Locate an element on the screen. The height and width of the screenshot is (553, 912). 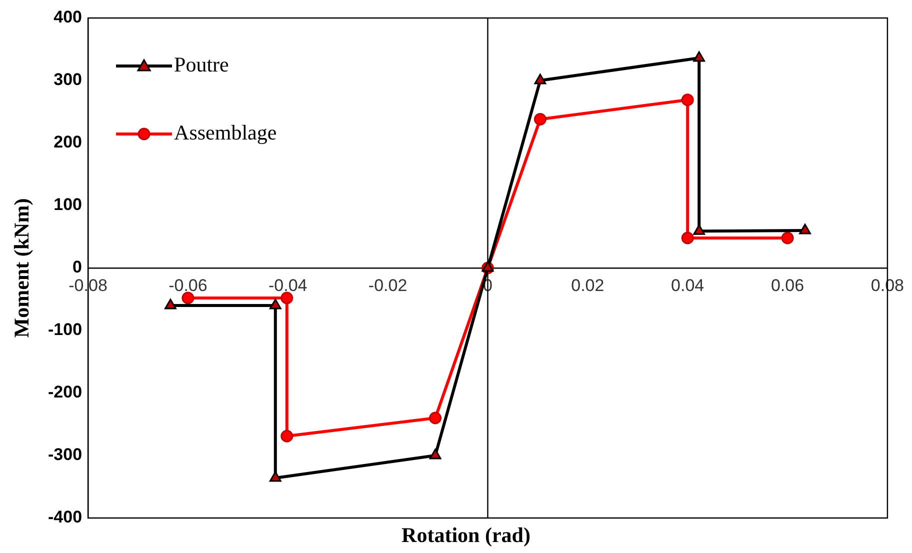
y-tick-label: 400 is located at coordinates (68, 17).